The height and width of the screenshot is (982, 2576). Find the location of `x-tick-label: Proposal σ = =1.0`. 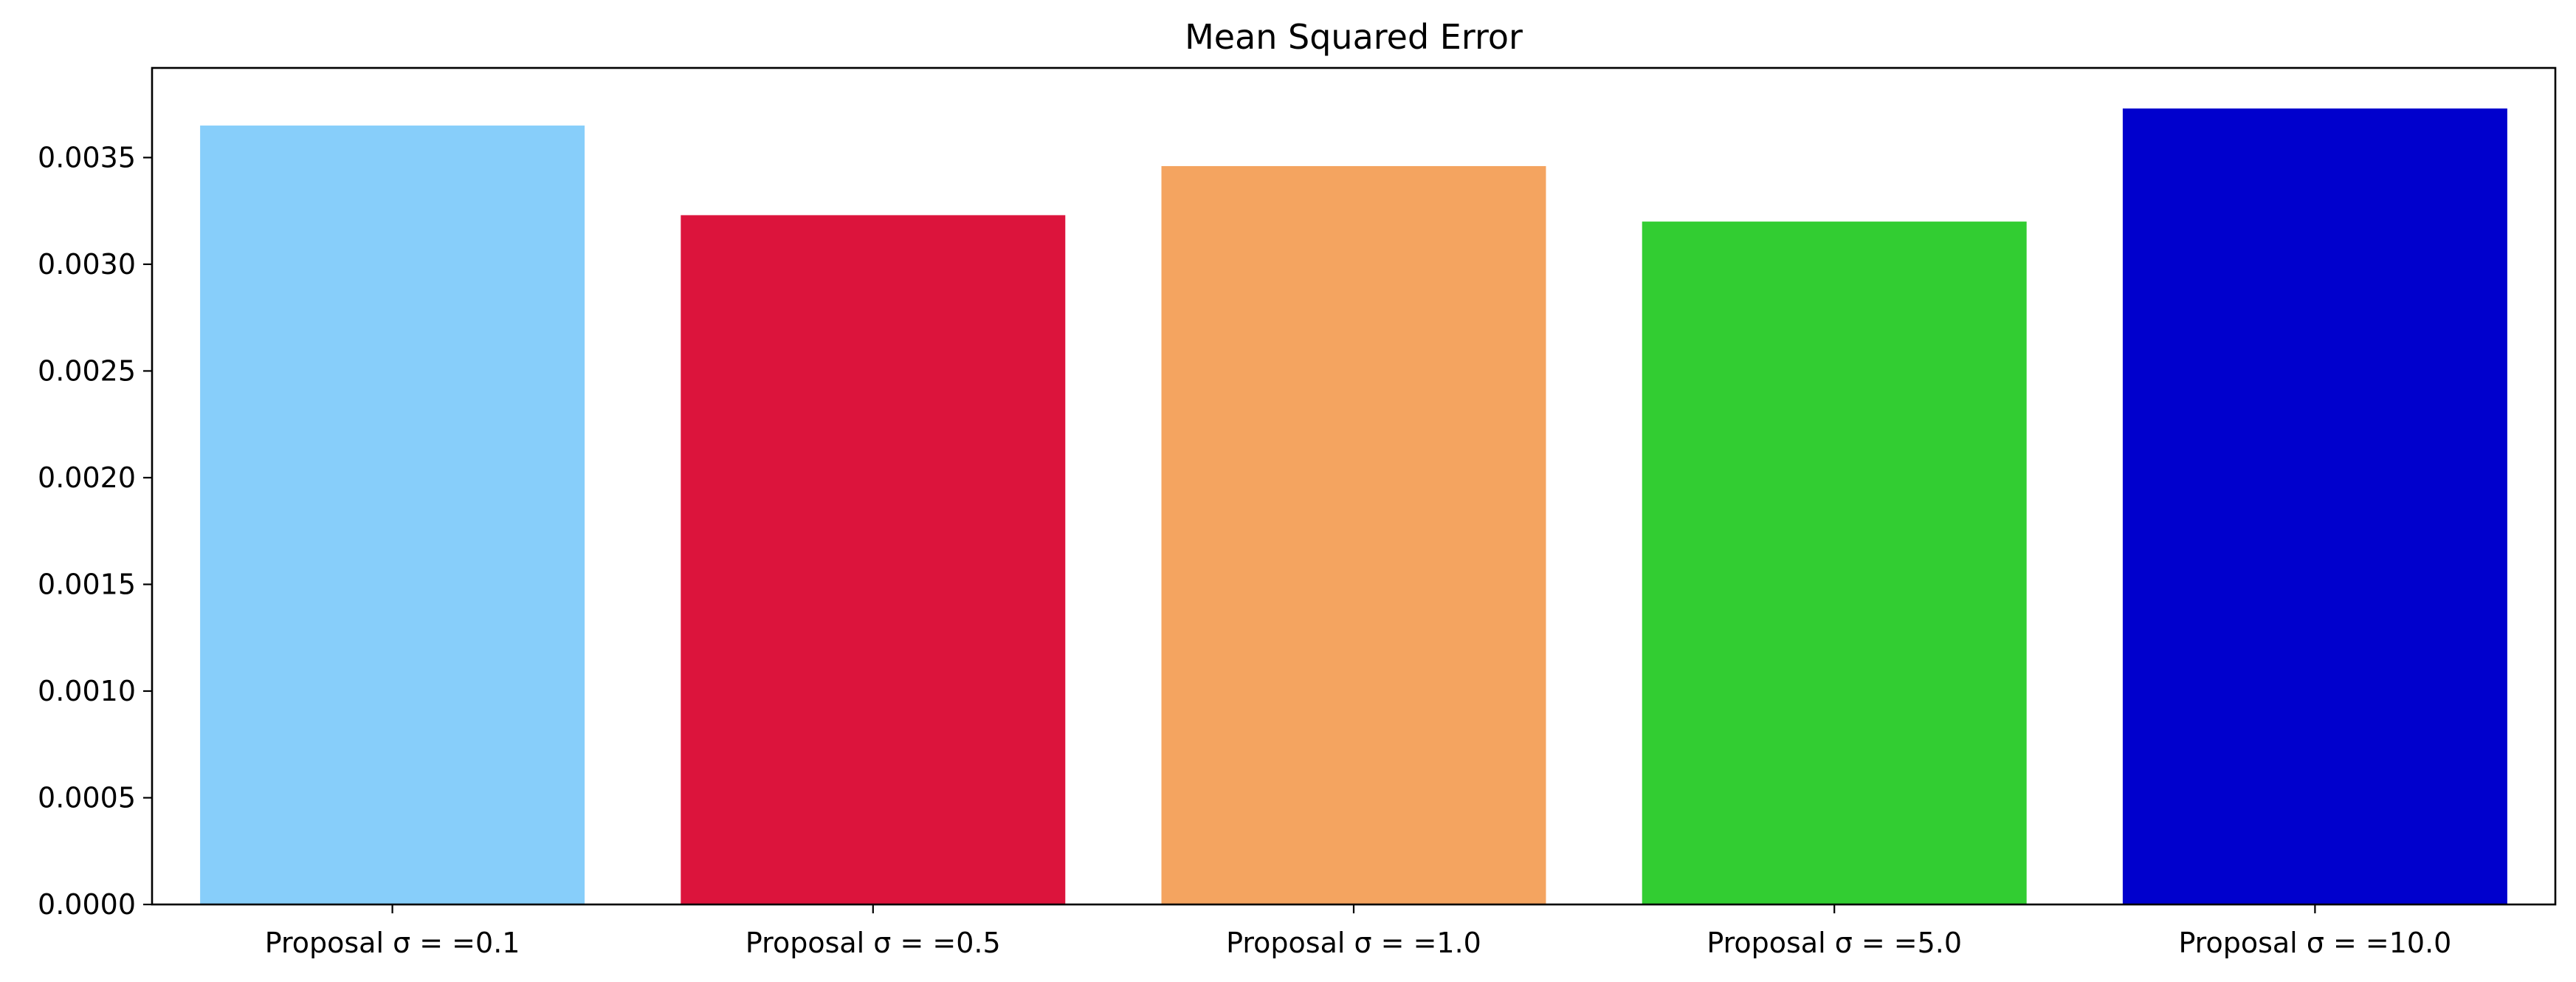

x-tick-label: Proposal σ = =1.0 is located at coordinates (1354, 943).